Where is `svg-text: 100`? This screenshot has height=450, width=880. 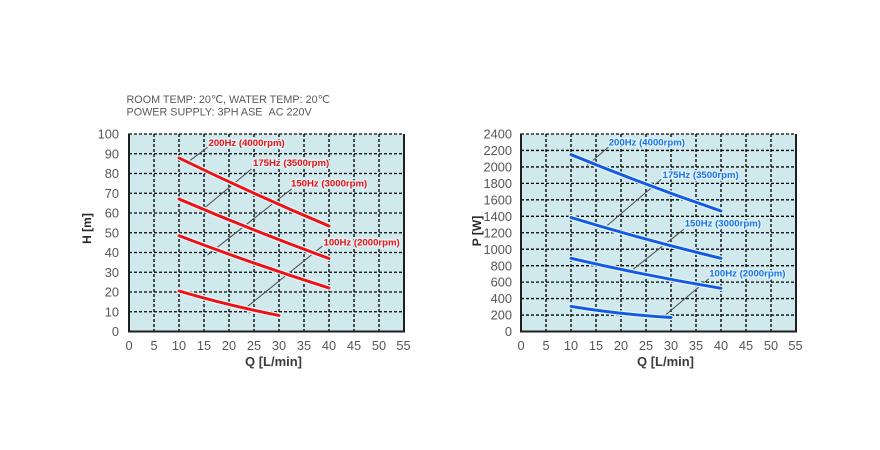
svg-text: 100 is located at coordinates (108, 134).